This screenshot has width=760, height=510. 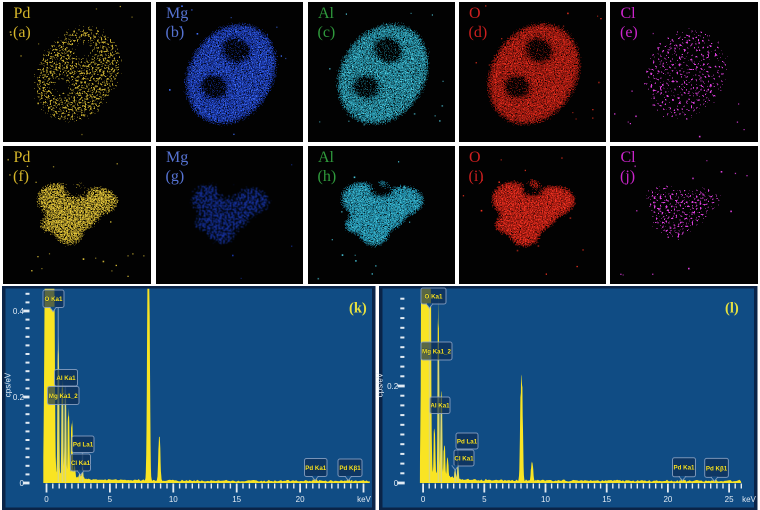 What do you see at coordinates (729, 499) in the screenshot?
I see `svg-text: 25` at bounding box center [729, 499].